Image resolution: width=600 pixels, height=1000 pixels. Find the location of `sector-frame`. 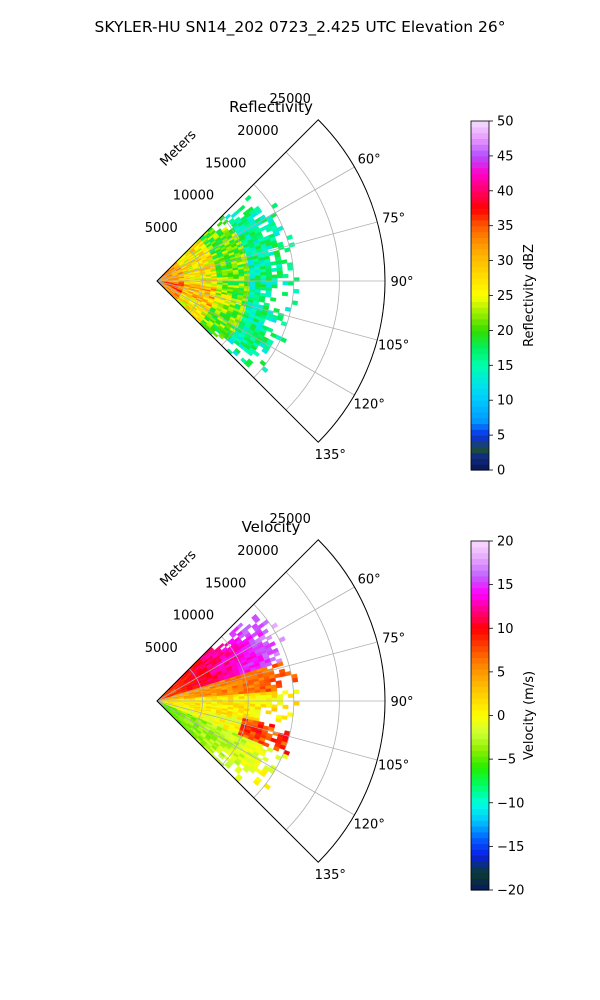

sector-frame is located at coordinates (271, 281).